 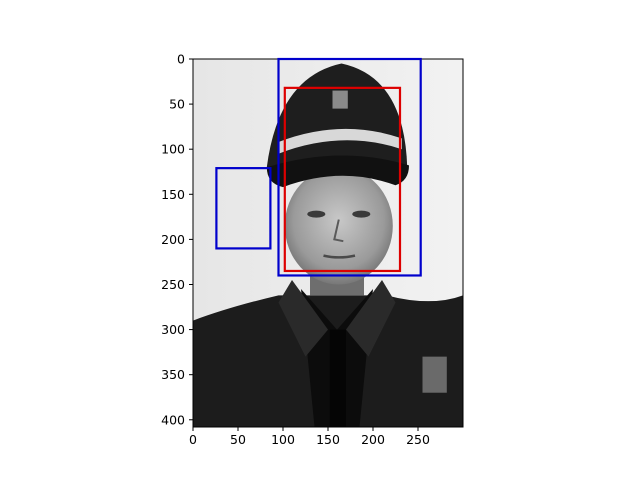 I want to click on face-shape, so click(x=338, y=226).